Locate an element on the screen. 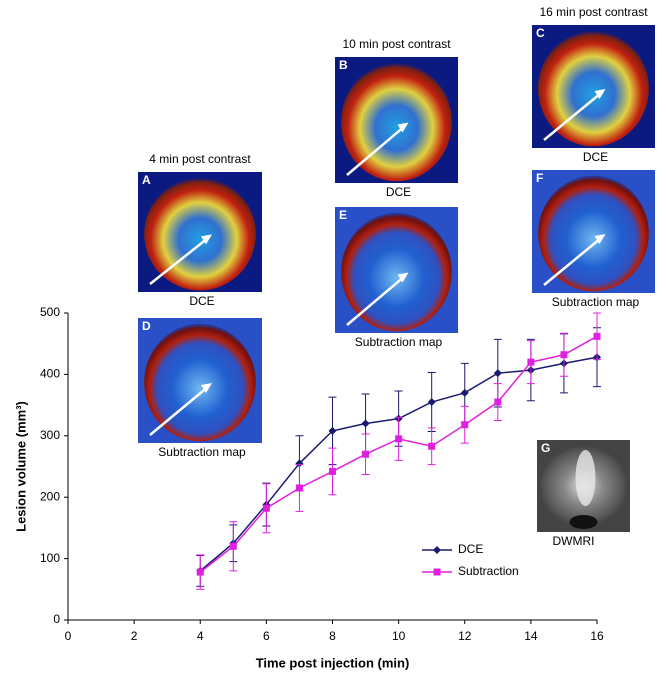 This screenshot has width=666, height=684. y-tick-label: 300 is located at coordinates (50, 435).